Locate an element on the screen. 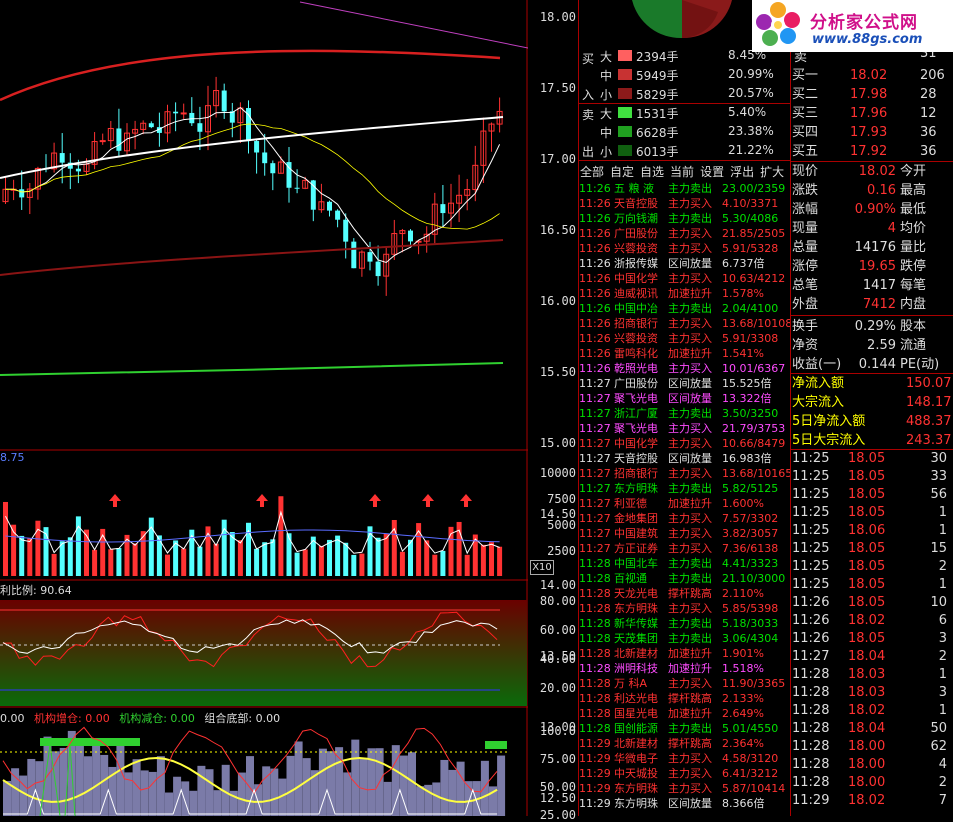  stat-key-2: 内盘 is located at coordinates (913, 304).